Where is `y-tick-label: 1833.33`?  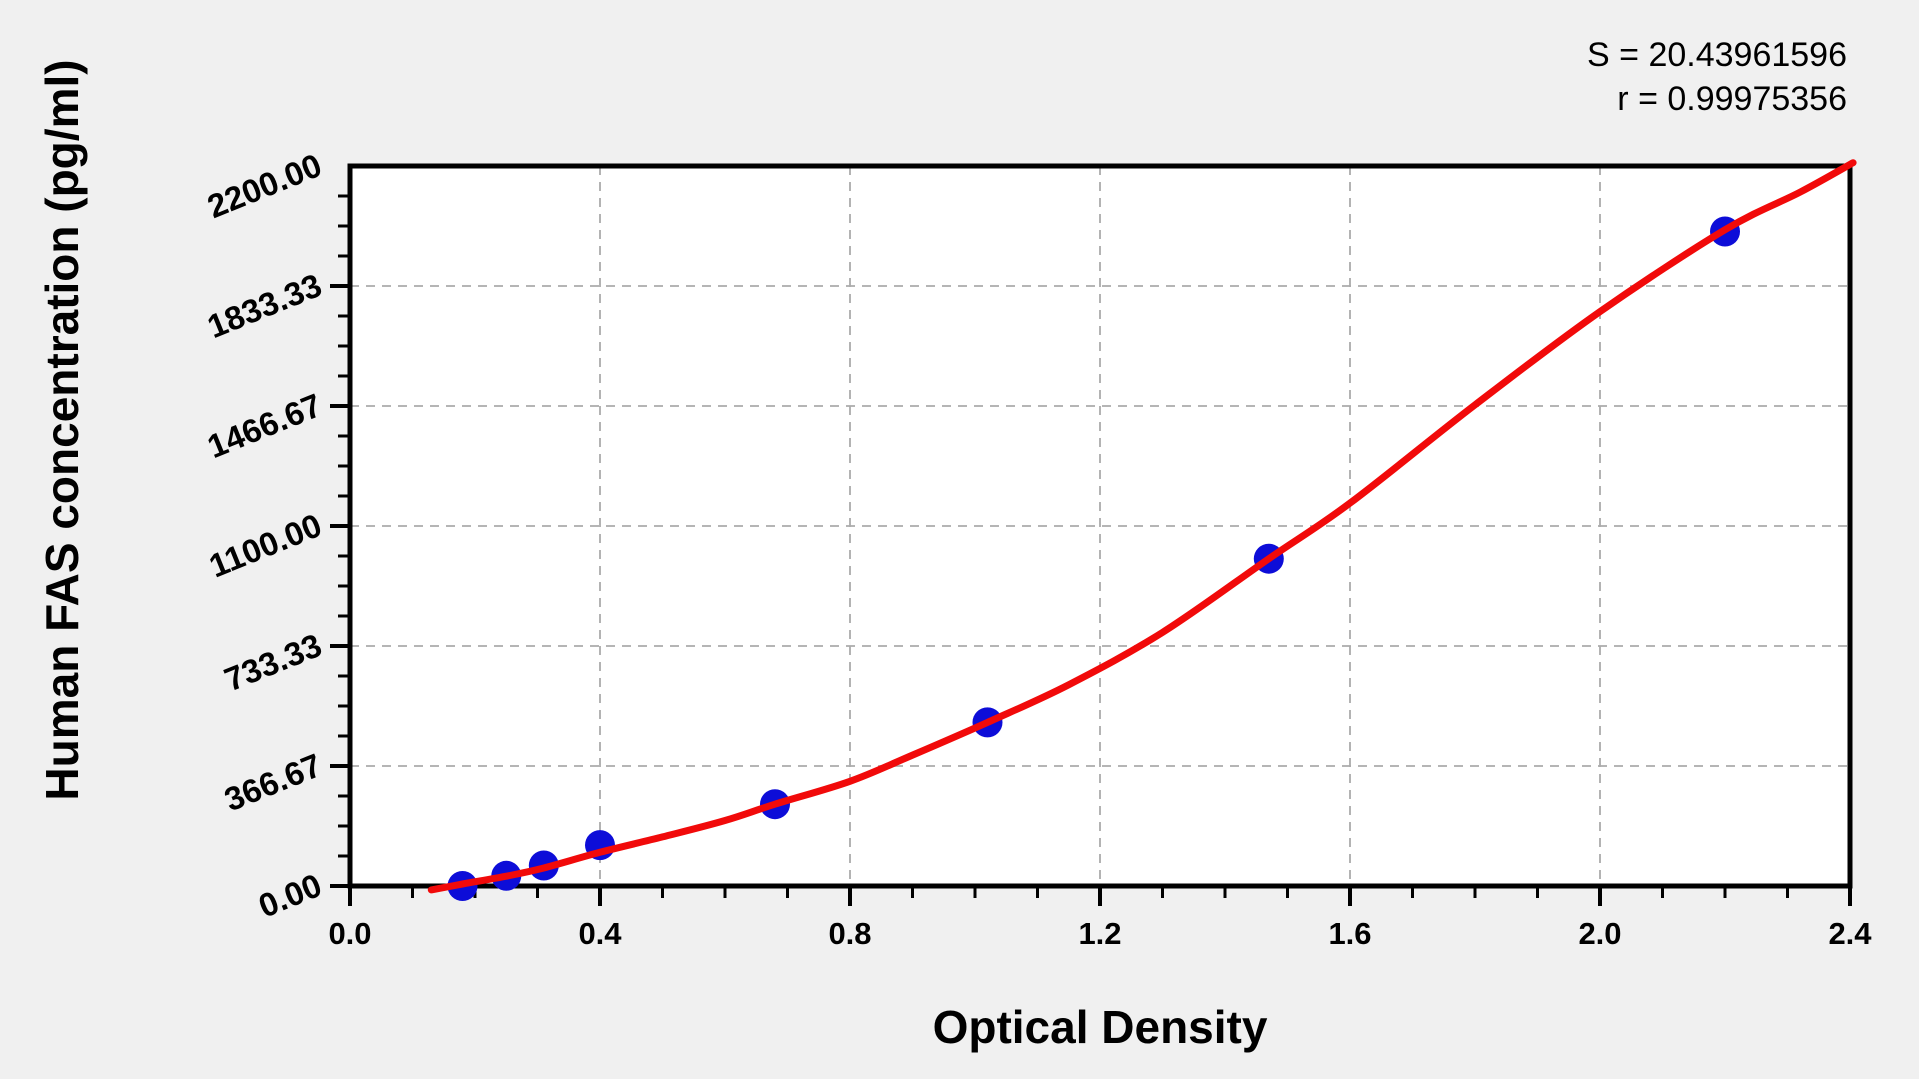 y-tick-label: 1833.33 is located at coordinates (264, 305).